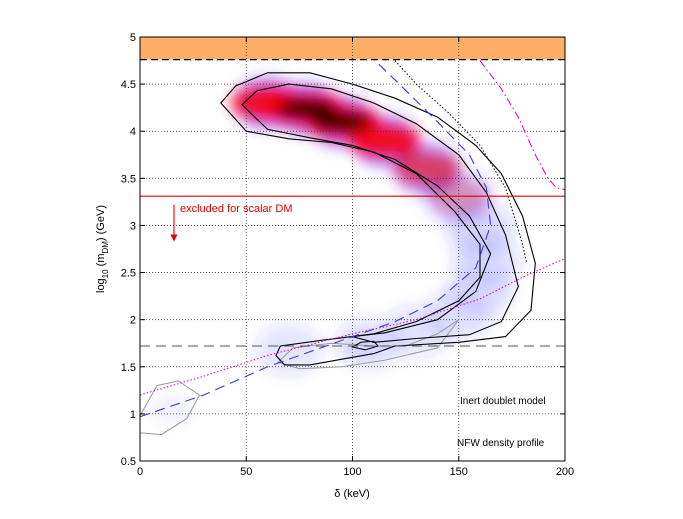  Describe the element at coordinates (128, 179) in the screenshot. I see `y-tick-label-6: 3.5` at that location.